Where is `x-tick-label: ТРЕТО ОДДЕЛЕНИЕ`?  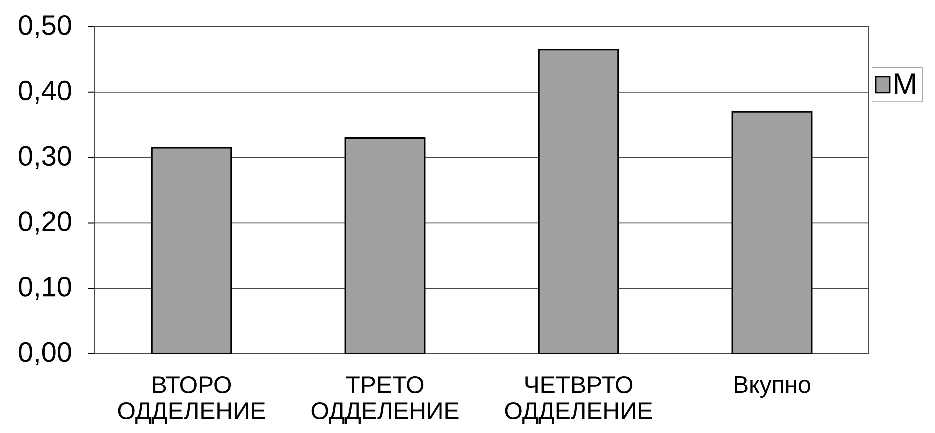 x-tick-label: ТРЕТО ОДДЕЛЕНИЕ is located at coordinates (385, 400).